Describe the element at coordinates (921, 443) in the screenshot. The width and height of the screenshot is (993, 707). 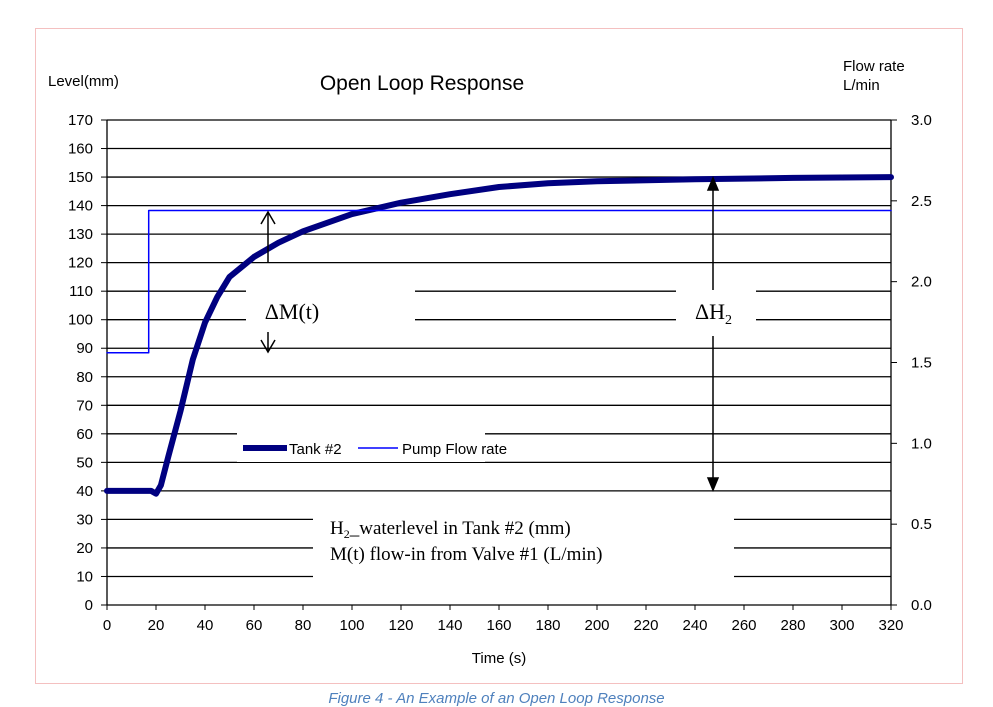
I see `y2-tick-label: 1.0` at that location.